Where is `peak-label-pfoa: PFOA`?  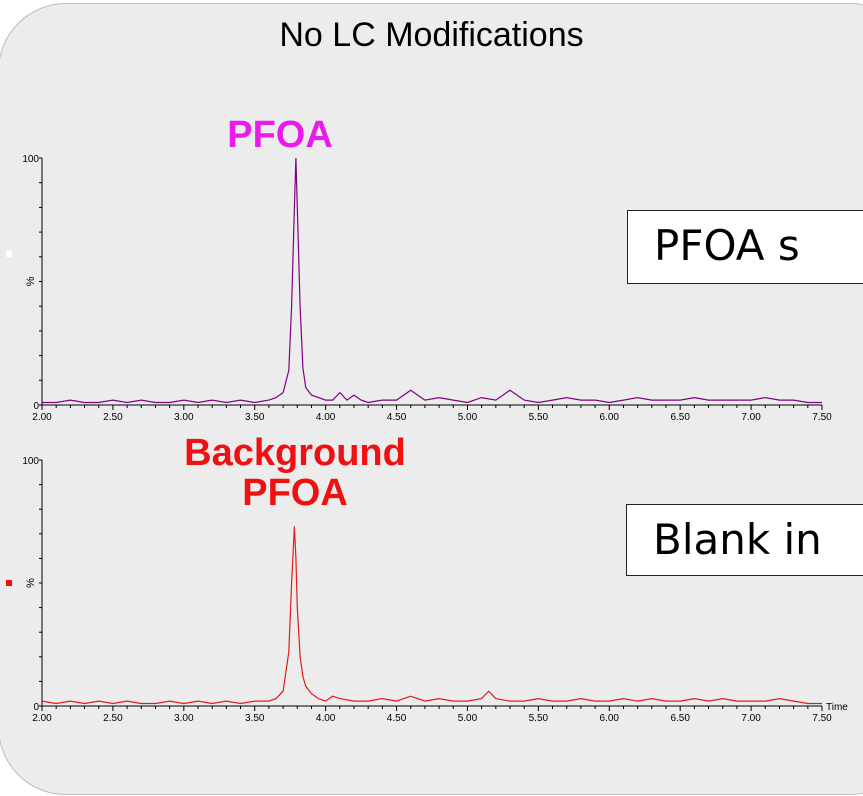 peak-label-pfoa: PFOA is located at coordinates (280, 135).